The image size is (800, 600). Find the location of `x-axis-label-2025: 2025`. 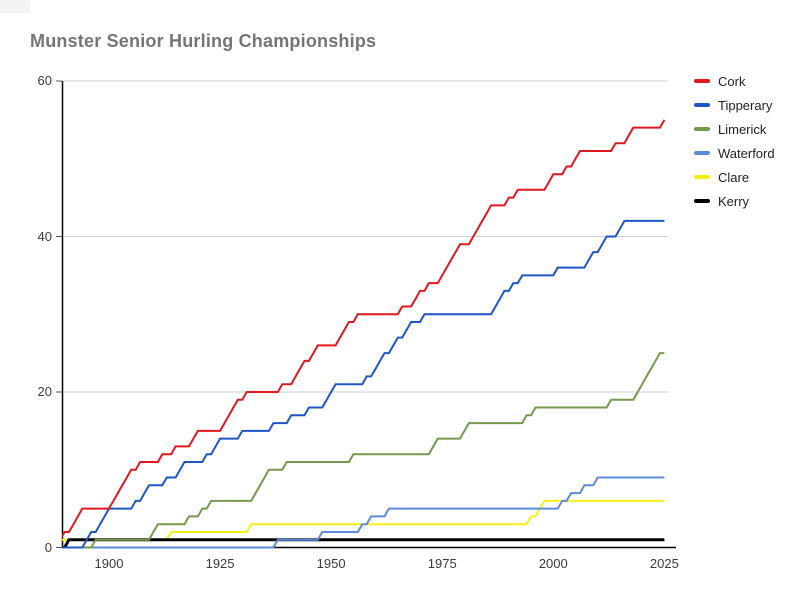

x-axis-label-2025: 2025 is located at coordinates (664, 563).